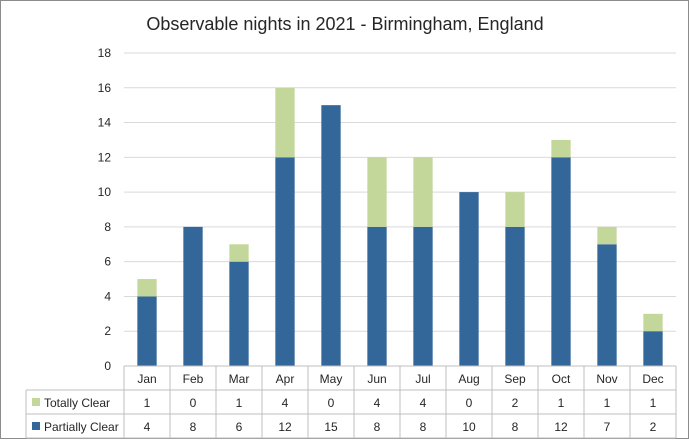 The height and width of the screenshot is (440, 689). I want to click on legend-label-totally-clear: Totally Clear, so click(77, 403).